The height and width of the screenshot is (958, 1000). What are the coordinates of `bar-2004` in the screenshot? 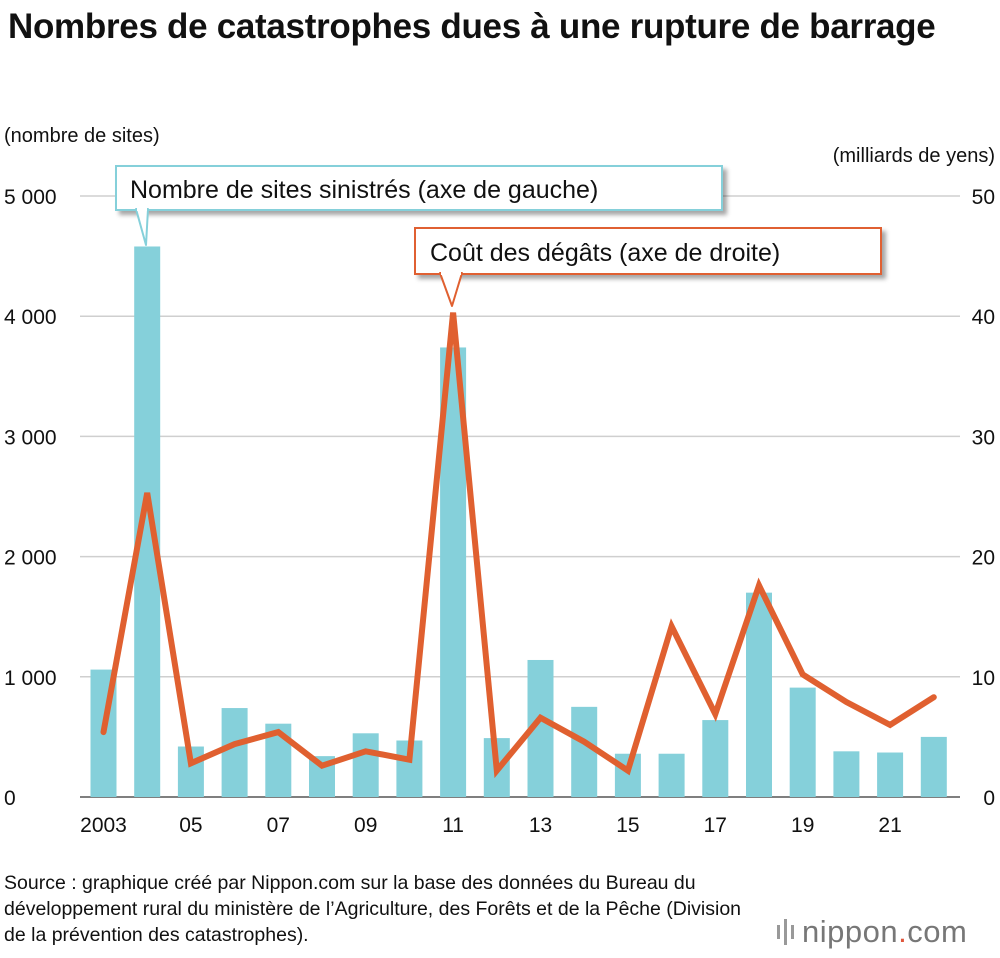 It's located at (147, 521).